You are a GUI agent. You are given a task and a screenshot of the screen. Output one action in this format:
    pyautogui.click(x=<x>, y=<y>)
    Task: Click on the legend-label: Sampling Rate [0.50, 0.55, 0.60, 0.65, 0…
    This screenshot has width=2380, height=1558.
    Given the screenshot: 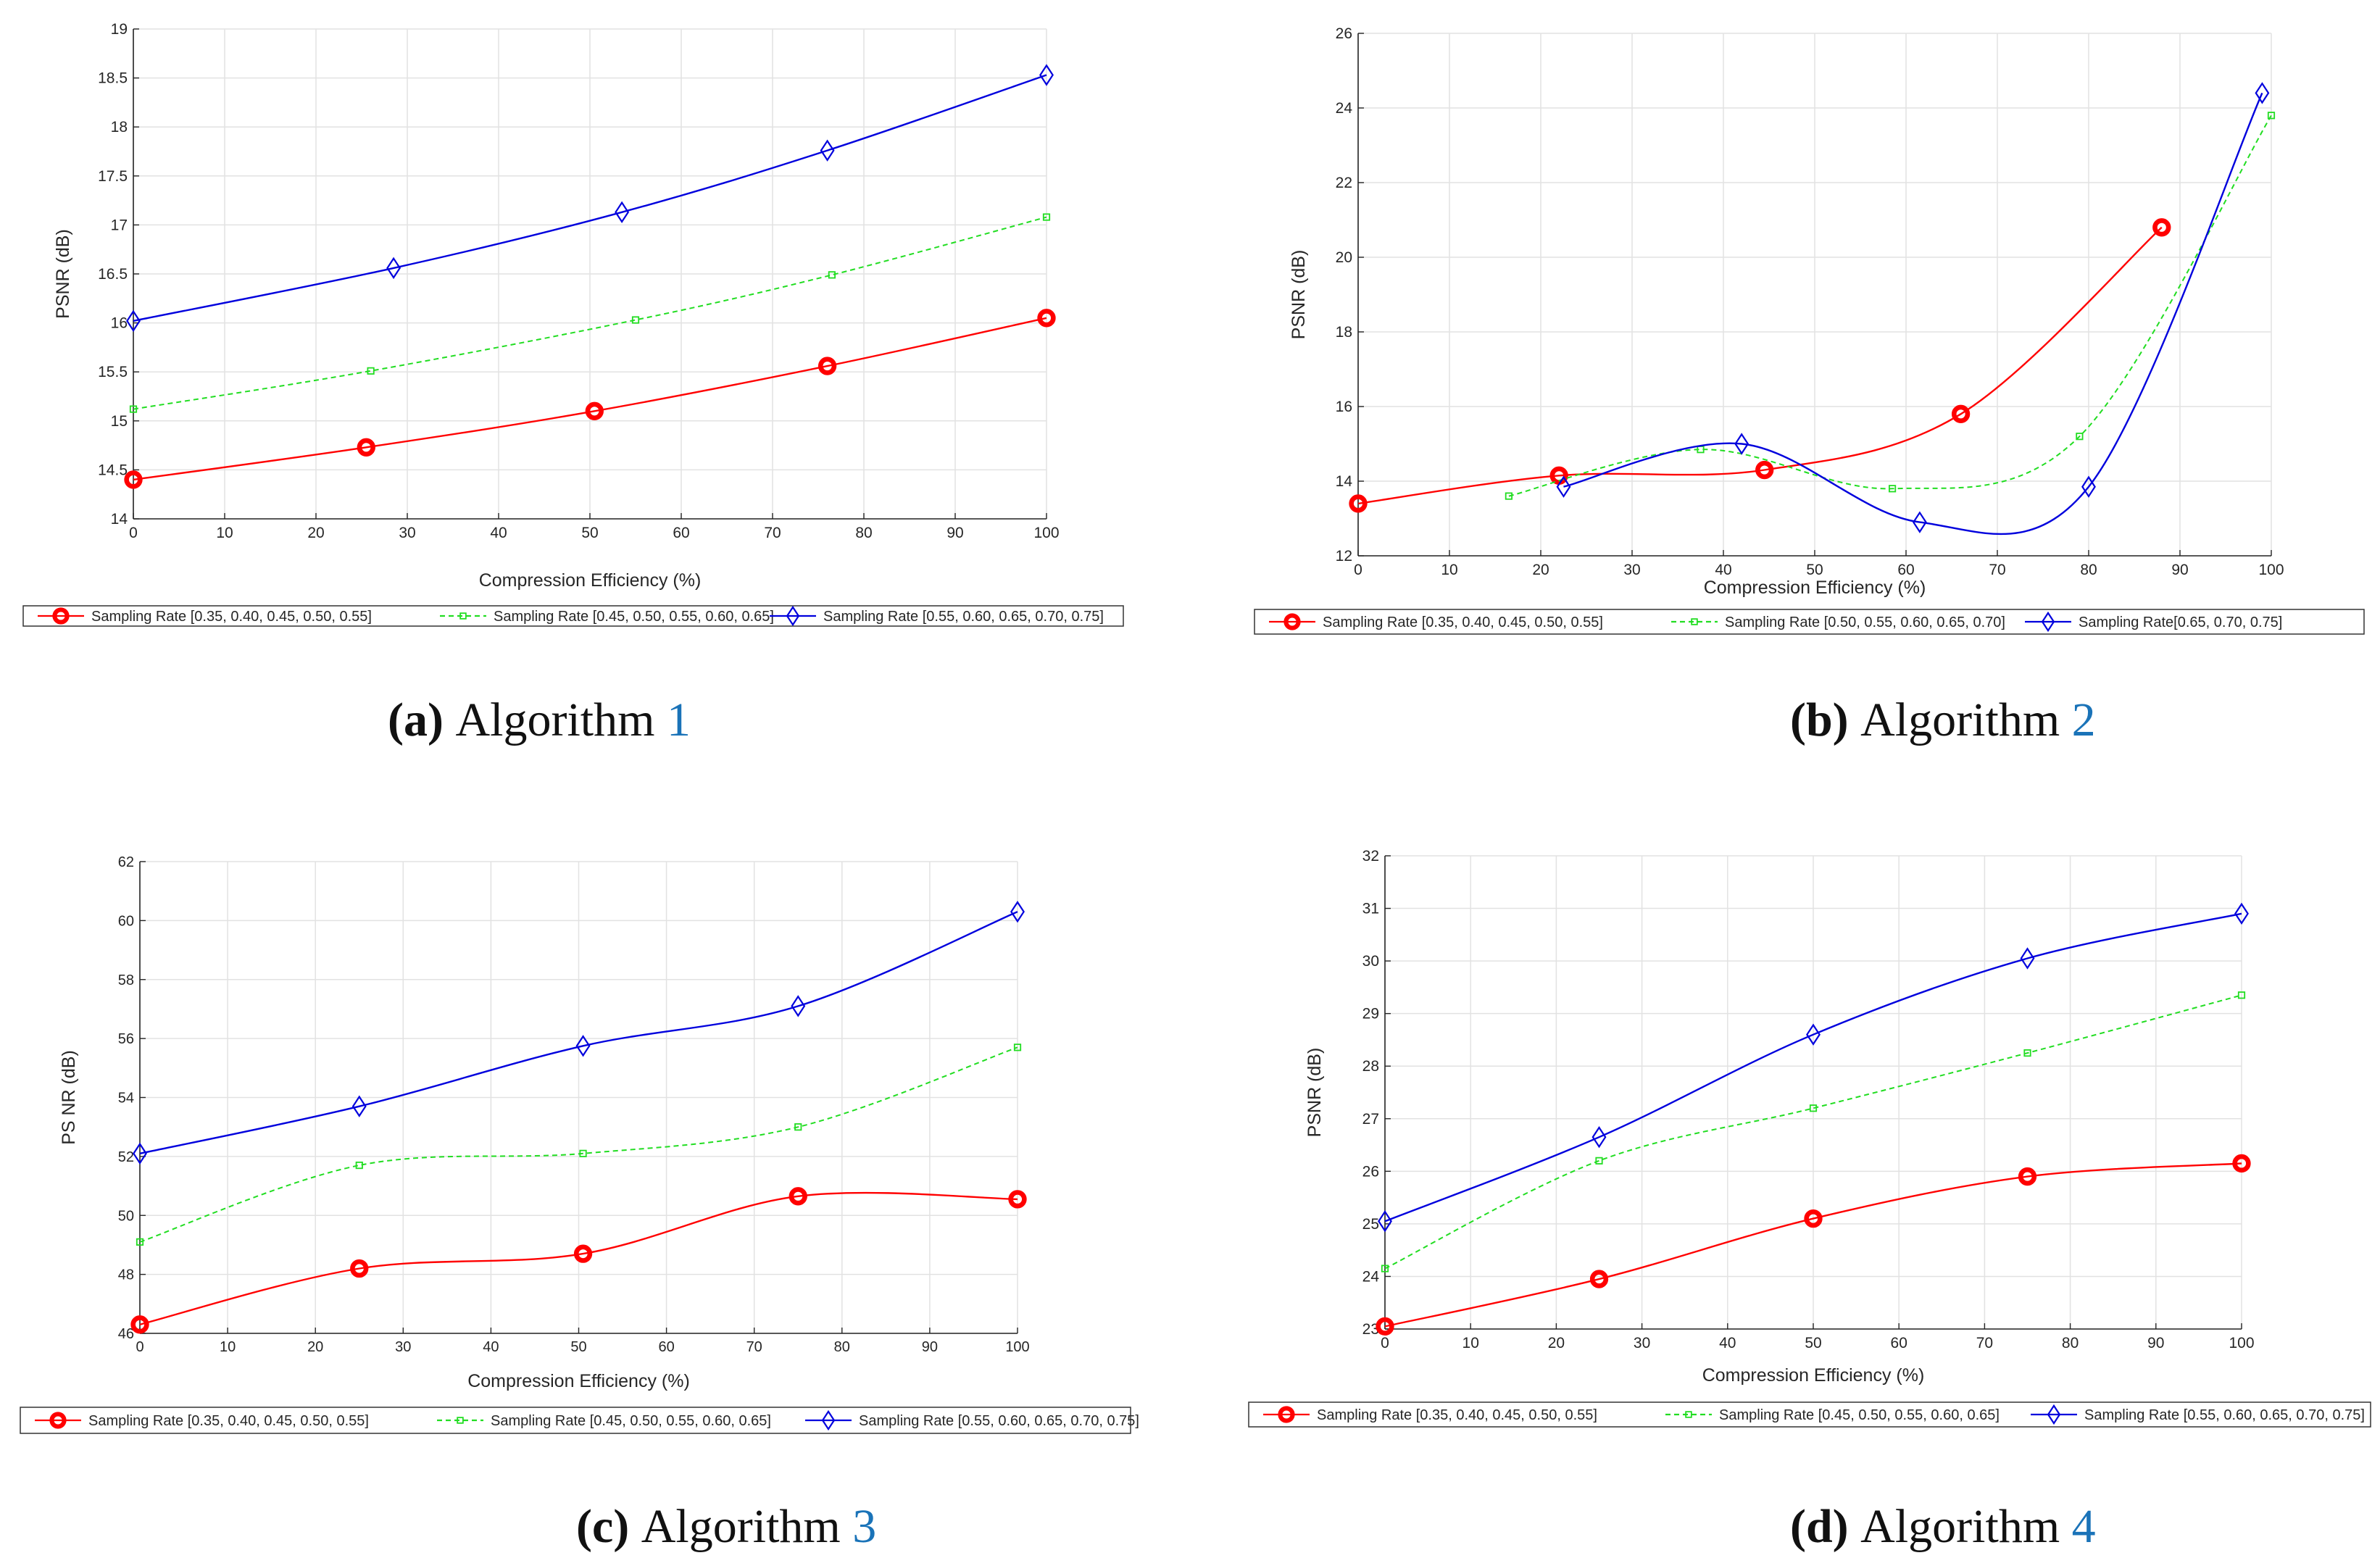 What is the action you would take?
    pyautogui.click(x=1865, y=622)
    